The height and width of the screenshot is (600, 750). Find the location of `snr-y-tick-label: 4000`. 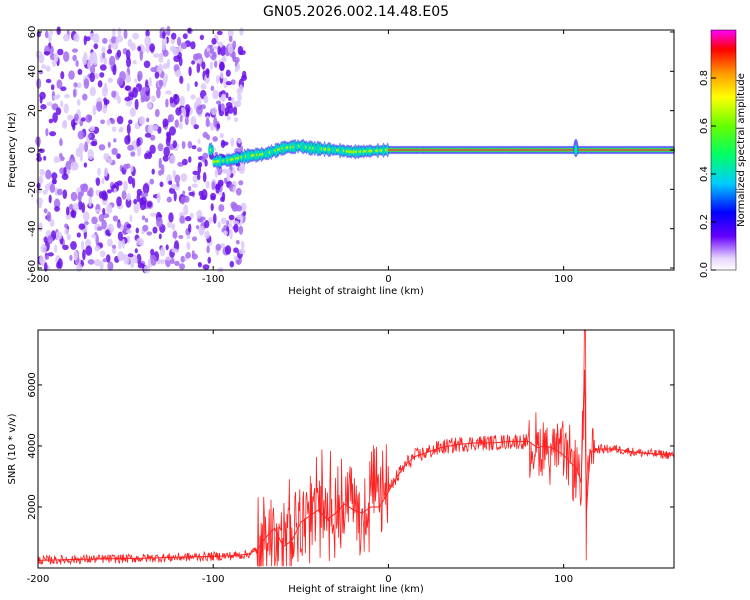

snr-y-tick-label: 4000 is located at coordinates (32, 445).